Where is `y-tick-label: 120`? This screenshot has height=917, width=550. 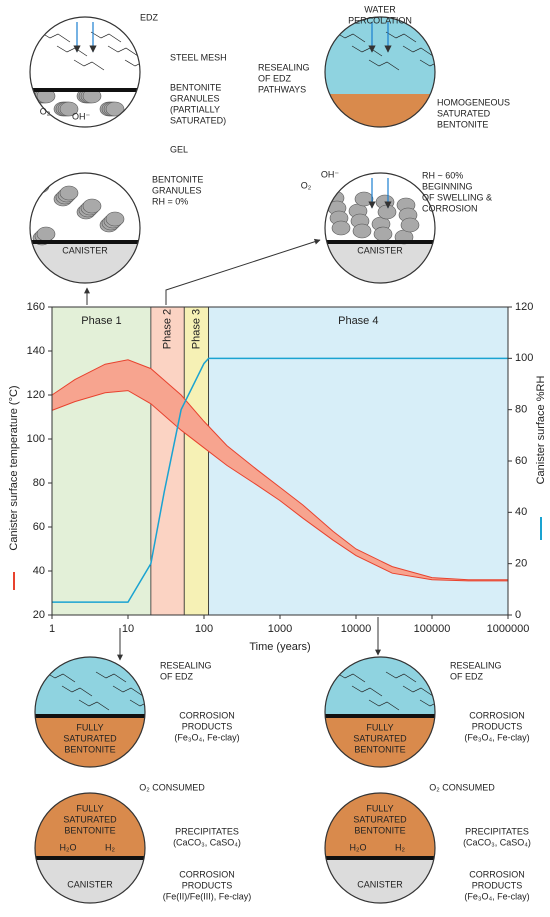 y-tick-label: 120 is located at coordinates (36, 395).